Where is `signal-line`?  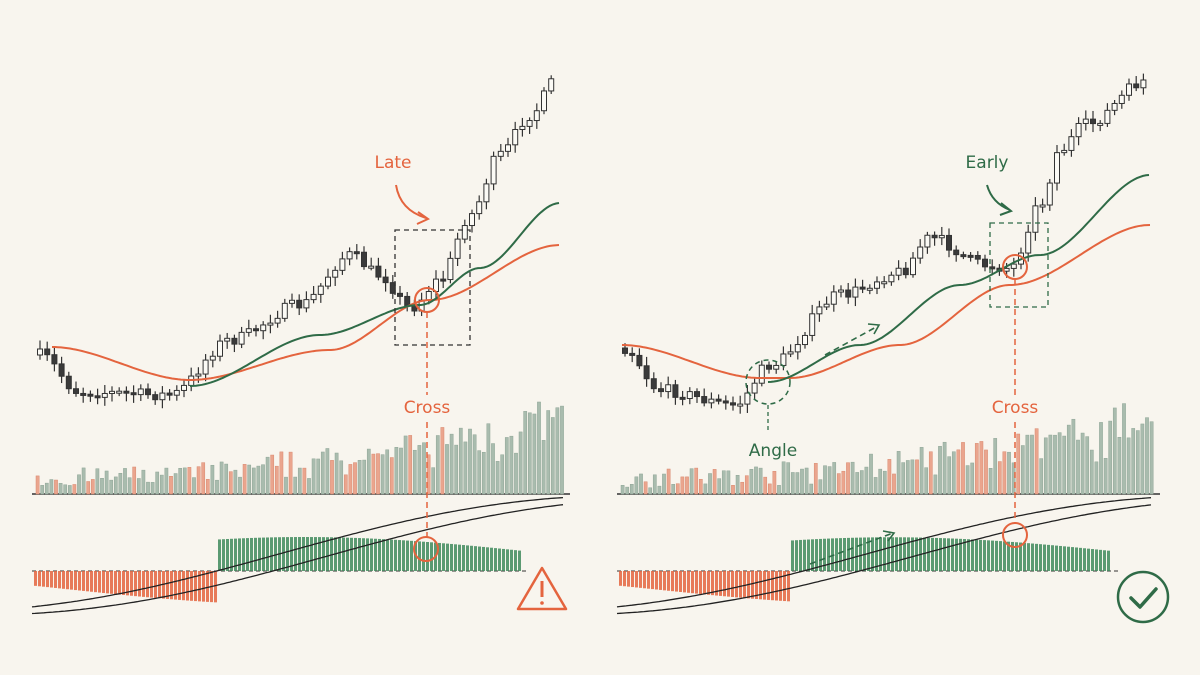 signal-line is located at coordinates (297, 559).